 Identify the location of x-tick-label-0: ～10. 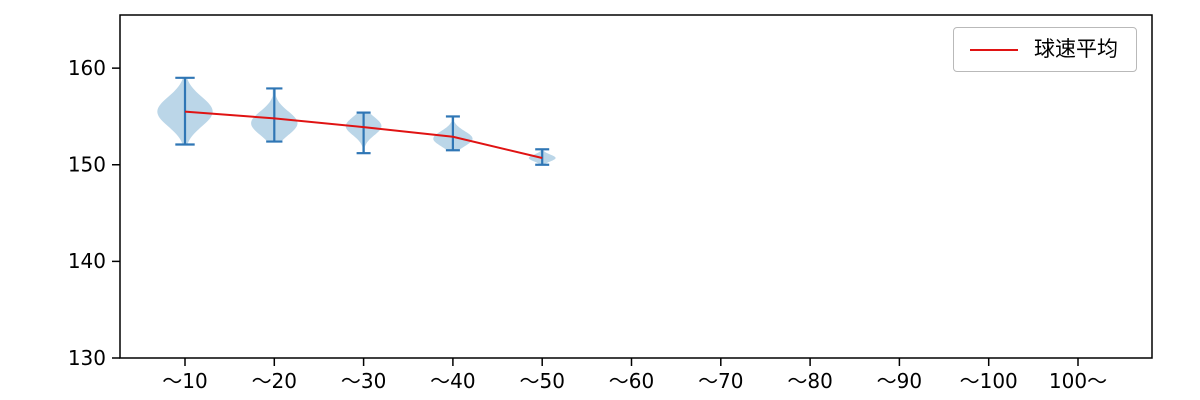
(184, 381).